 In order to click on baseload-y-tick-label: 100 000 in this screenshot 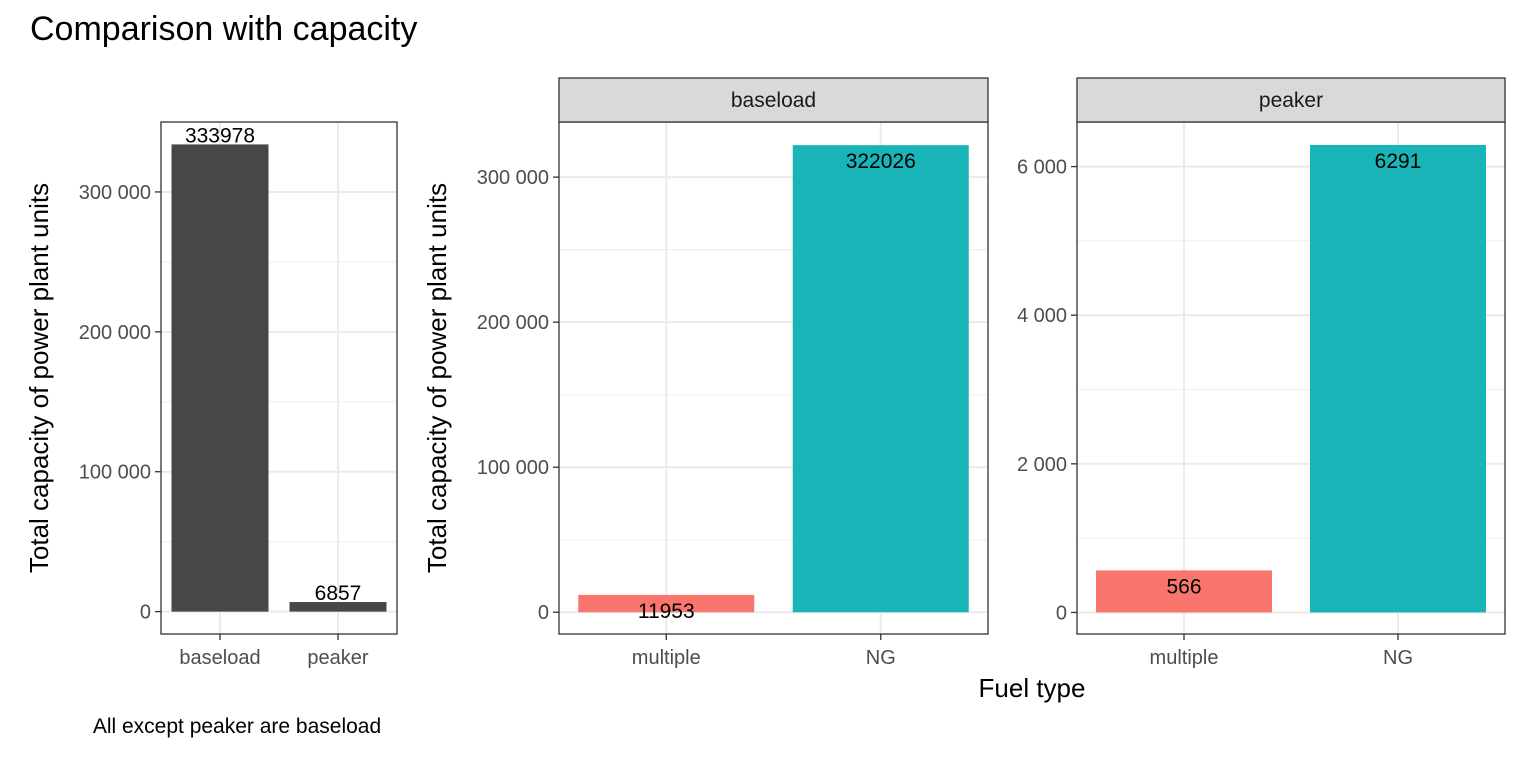, I will do `click(513, 468)`.